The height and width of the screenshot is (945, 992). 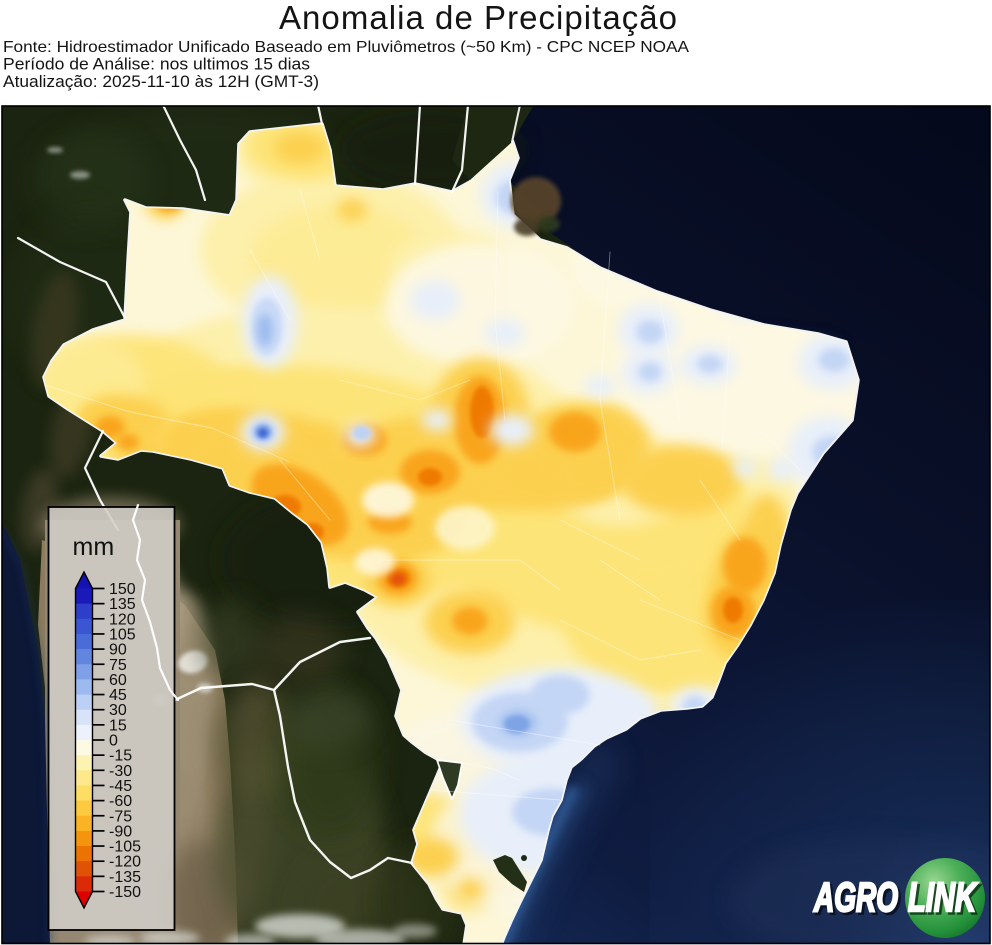 What do you see at coordinates (122, 604) in the screenshot?
I see `svg-text: 135` at bounding box center [122, 604].